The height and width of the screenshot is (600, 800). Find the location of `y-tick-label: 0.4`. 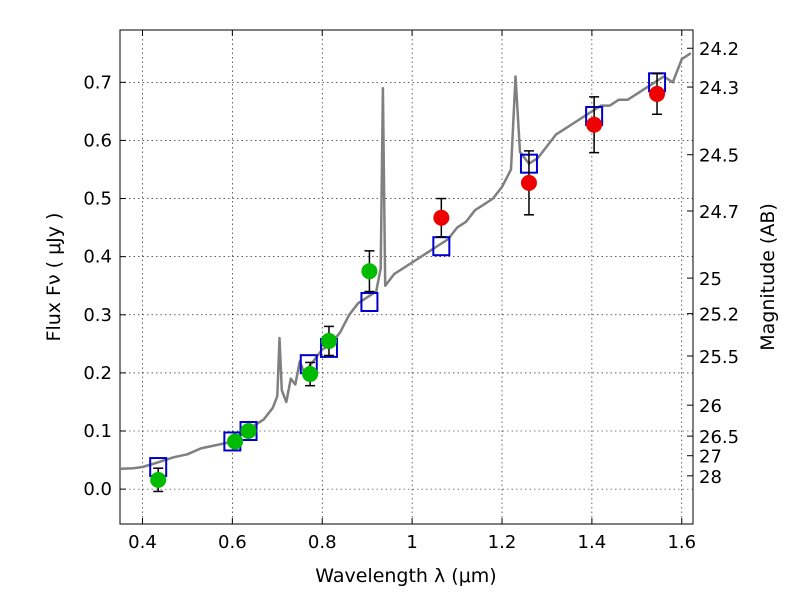

y-tick-label: 0.4 is located at coordinates (97, 257).